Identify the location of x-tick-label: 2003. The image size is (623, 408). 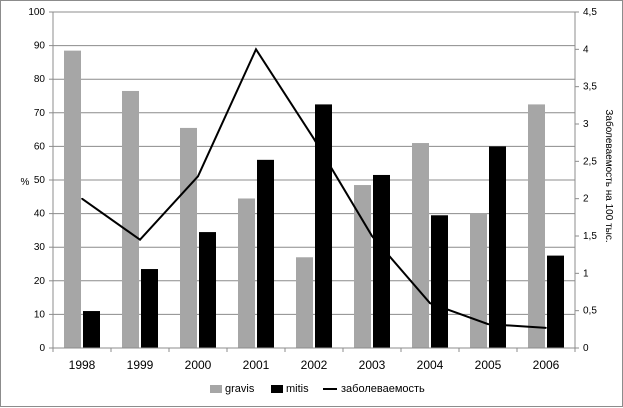
(372, 365).